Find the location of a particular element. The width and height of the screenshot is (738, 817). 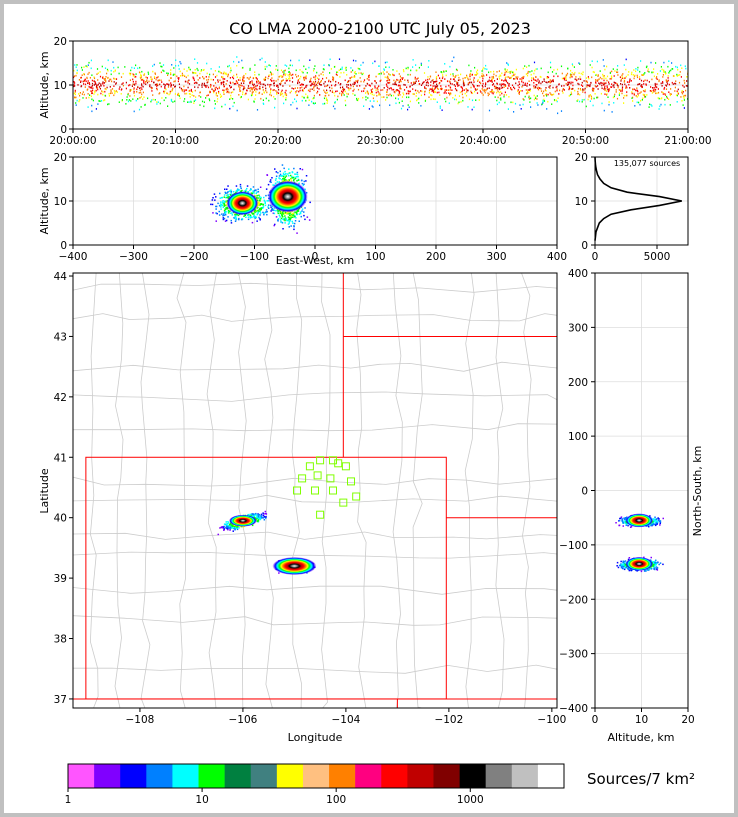

x-tick-label: 5000 is located at coordinates (657, 257).